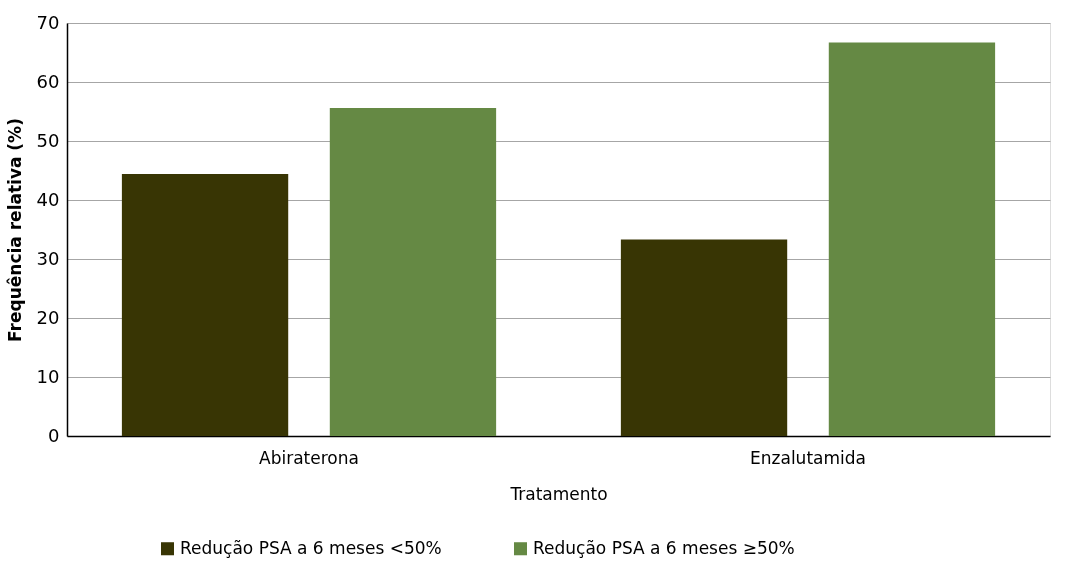 This screenshot has height=572, width=1075. Describe the element at coordinates (48, 376) in the screenshot. I see `y-tick-label: 10` at that location.